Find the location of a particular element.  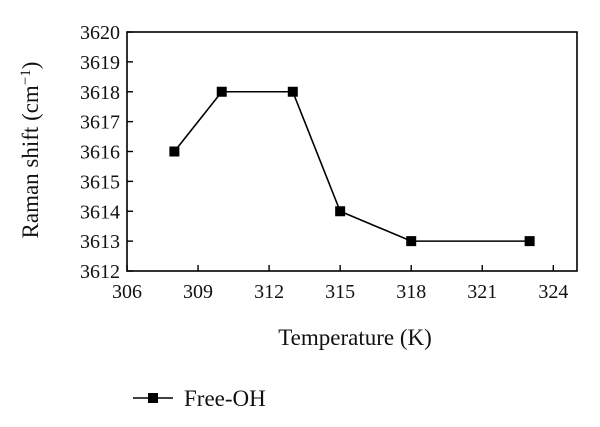

x-tick-label: 324 is located at coordinates (553, 292).